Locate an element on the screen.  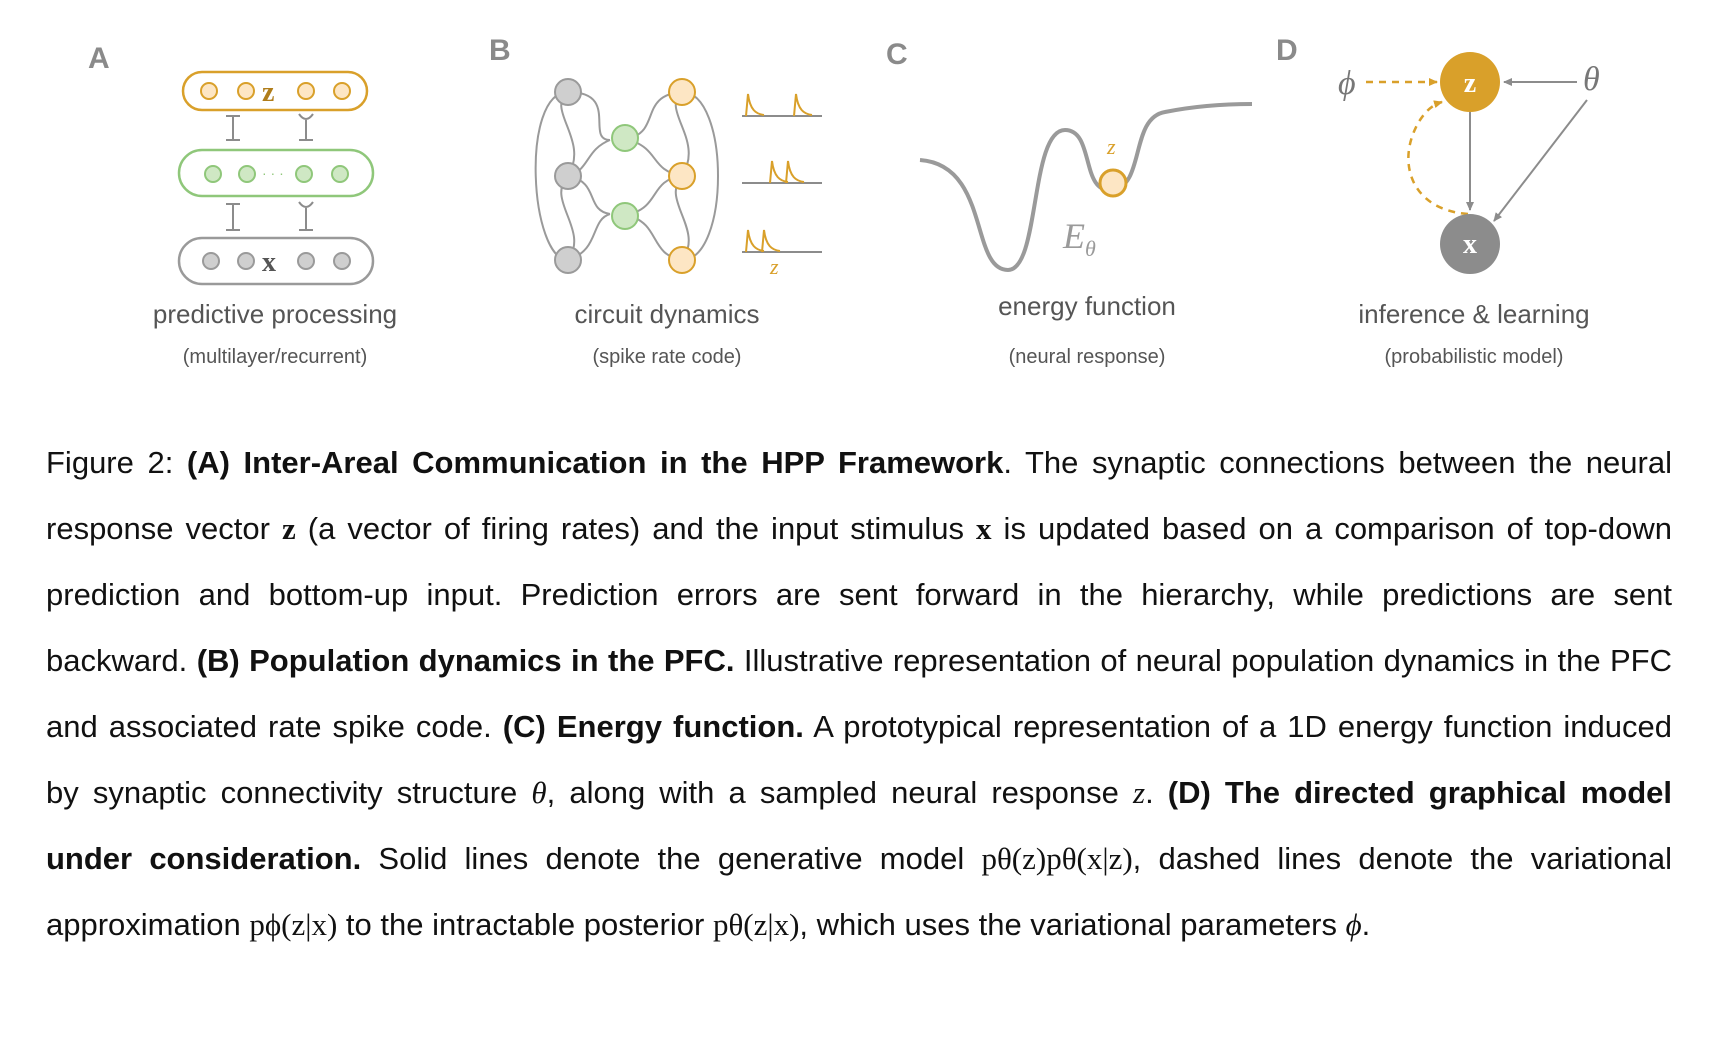
panel-c-letter: C is located at coordinates (897, 54).